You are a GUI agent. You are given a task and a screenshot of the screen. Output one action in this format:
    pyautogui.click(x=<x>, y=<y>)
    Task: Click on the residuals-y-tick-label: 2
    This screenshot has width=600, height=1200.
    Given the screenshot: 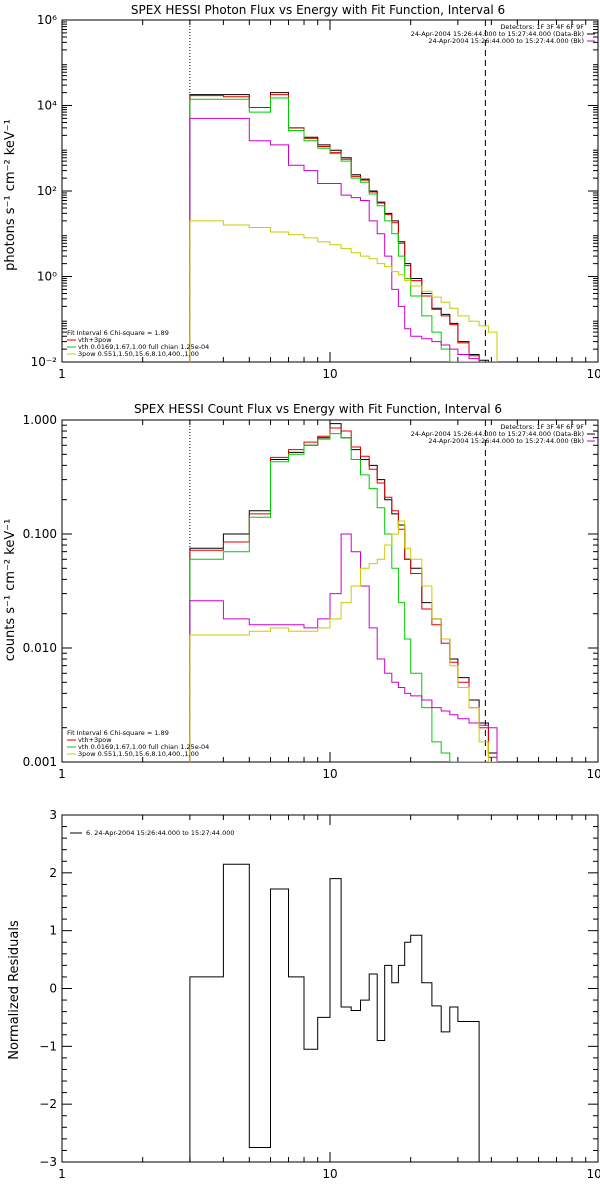 What is the action you would take?
    pyautogui.click(x=53, y=873)
    